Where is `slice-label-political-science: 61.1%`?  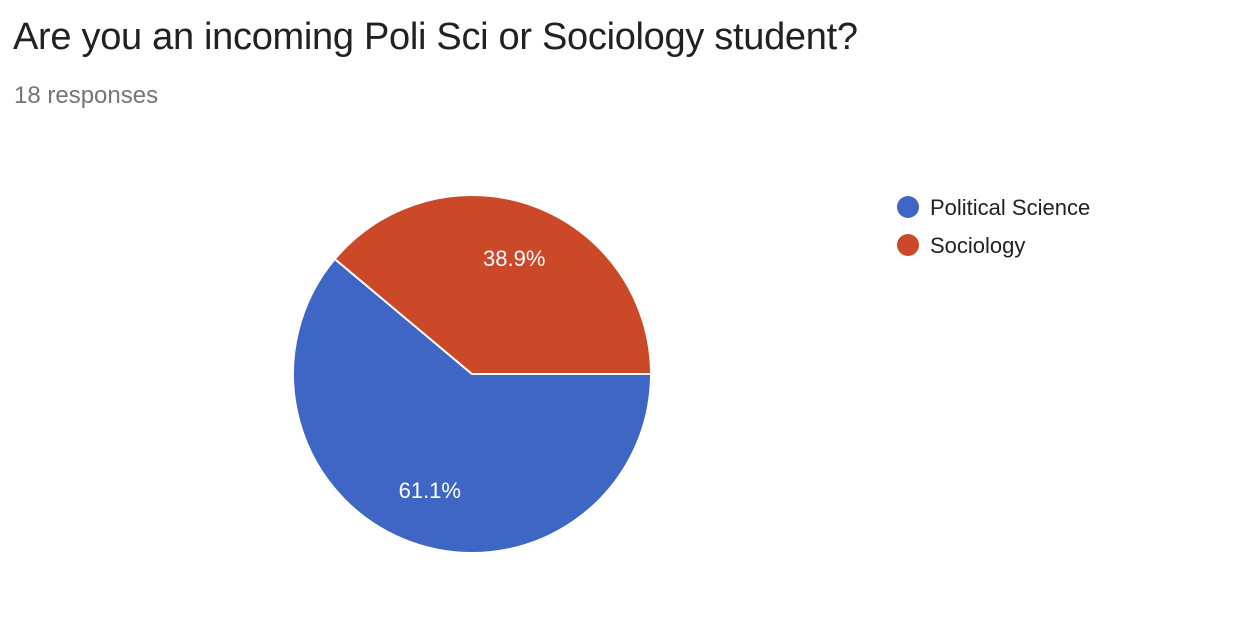
slice-label-political-science: 61.1% is located at coordinates (430, 490).